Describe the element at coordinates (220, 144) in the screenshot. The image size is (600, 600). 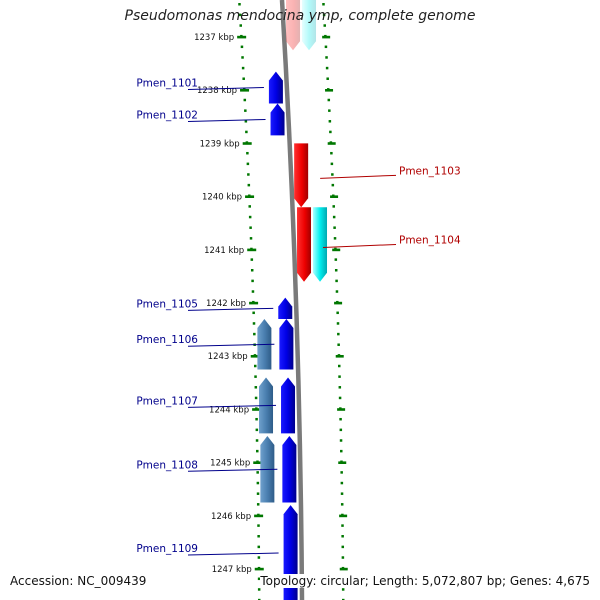
I see `ruler-tick-label: 1239 kbp` at that location.